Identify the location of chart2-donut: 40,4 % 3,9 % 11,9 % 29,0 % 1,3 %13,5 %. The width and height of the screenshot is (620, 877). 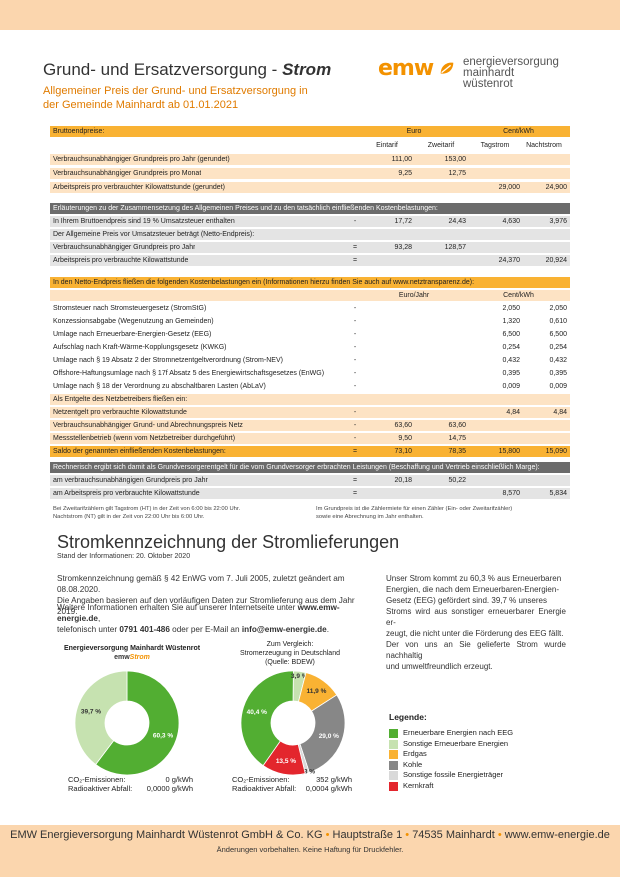
(293, 723).